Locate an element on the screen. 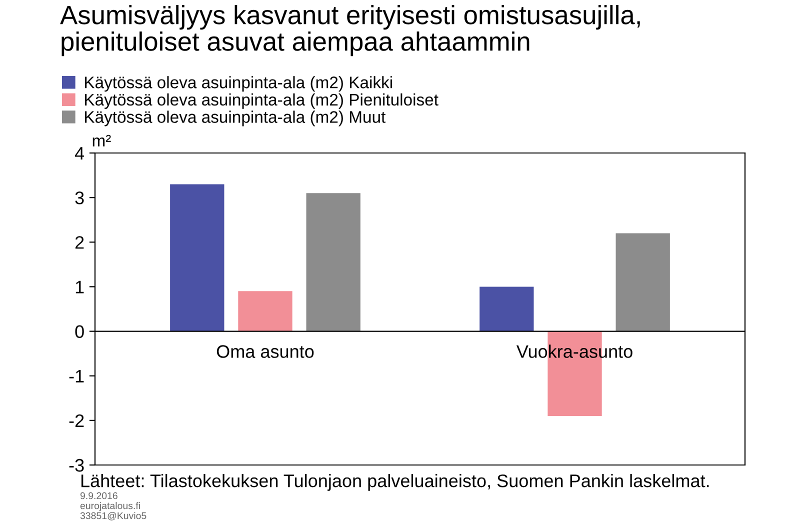 Image resolution: width=800 pixels, height=523 pixels. legend-label: Käytössä oleva asuinpinta-ala (m2) Kaikki is located at coordinates (238, 84).